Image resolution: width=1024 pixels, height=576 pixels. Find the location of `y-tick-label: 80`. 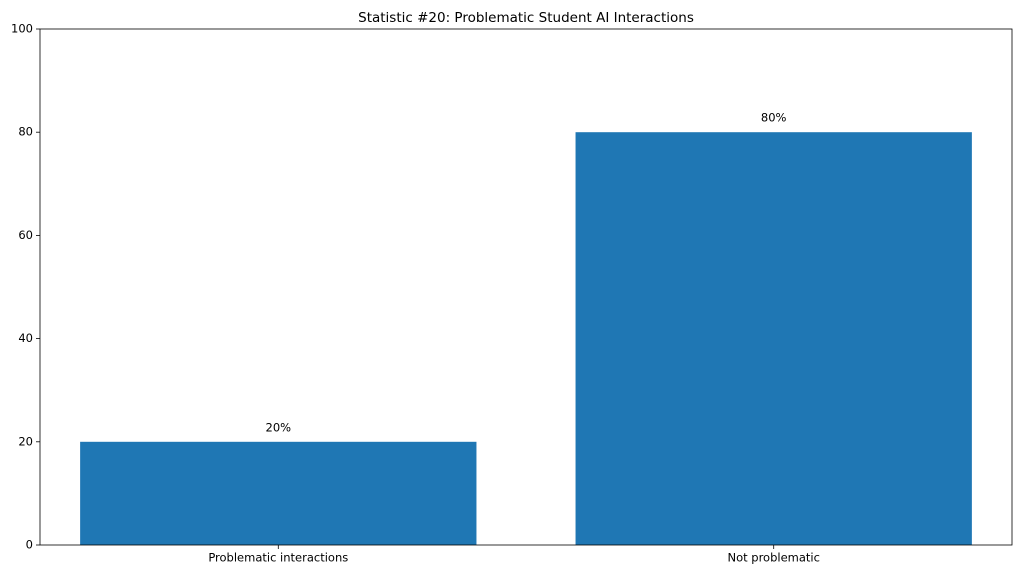

y-tick-label: 80 is located at coordinates (25, 132).